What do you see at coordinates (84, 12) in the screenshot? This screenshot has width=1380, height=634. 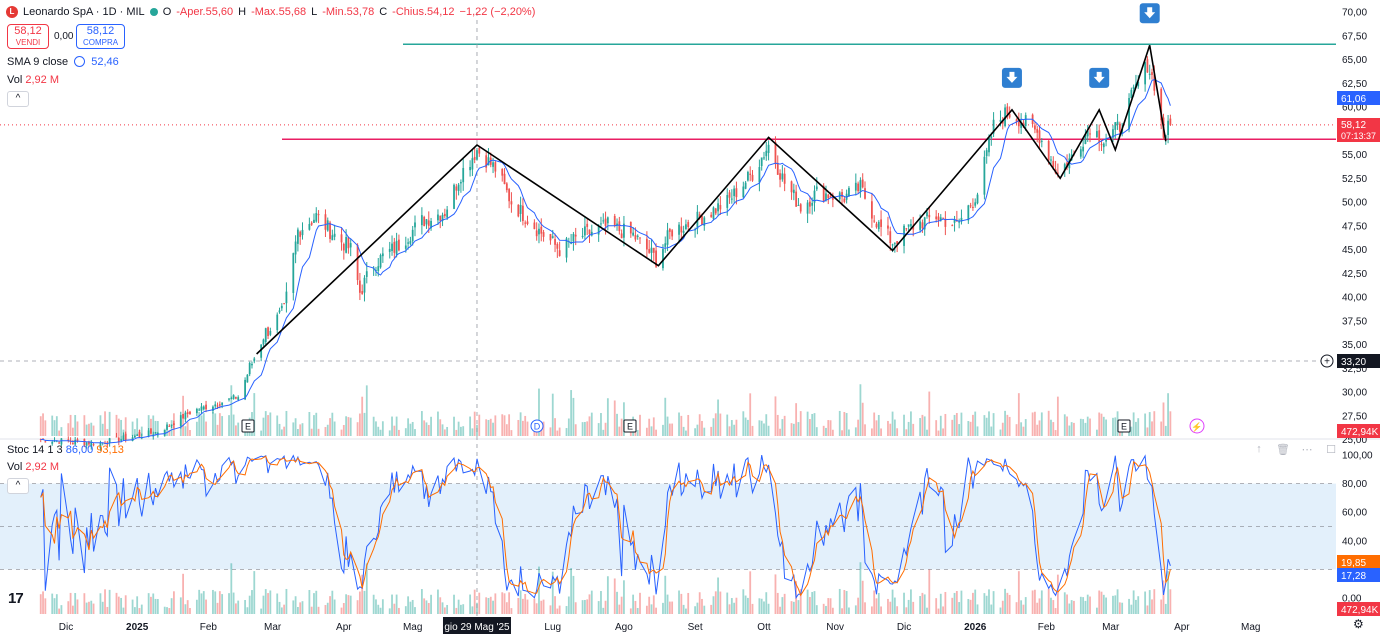 I see `symbol-name: Leonardo SpA · 1D · MIL` at bounding box center [84, 12].